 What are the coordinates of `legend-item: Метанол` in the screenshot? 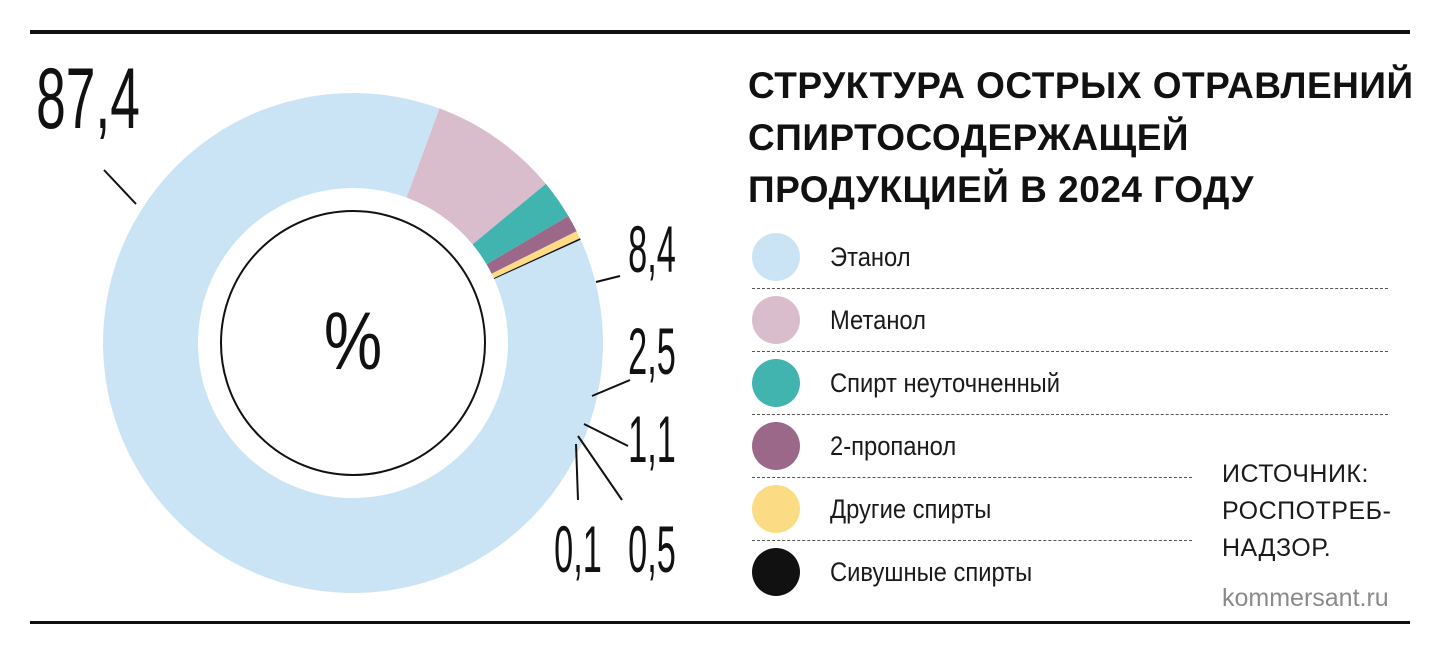 It's located at (1070, 320).